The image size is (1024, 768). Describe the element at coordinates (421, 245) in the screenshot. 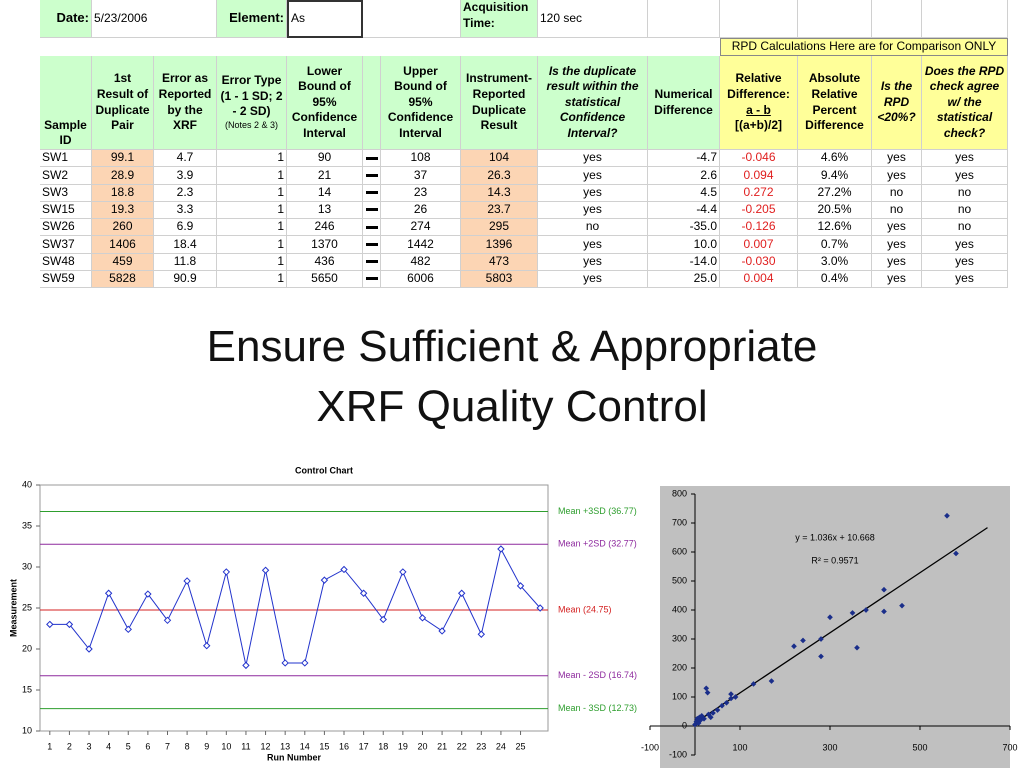

I see `data-cell: 1442` at that location.